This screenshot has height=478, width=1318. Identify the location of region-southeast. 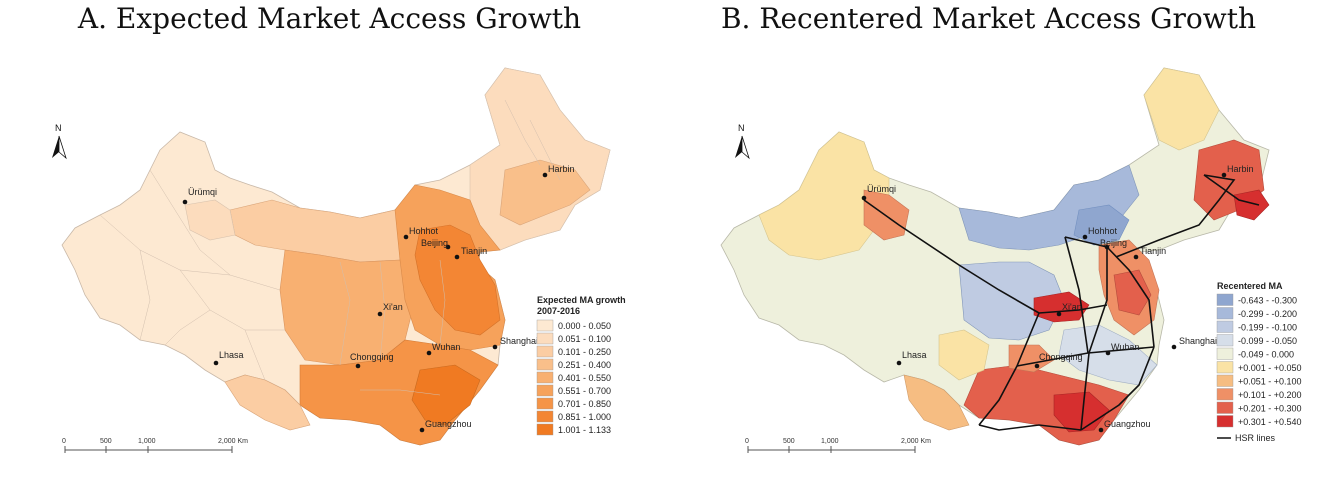
(446, 395).